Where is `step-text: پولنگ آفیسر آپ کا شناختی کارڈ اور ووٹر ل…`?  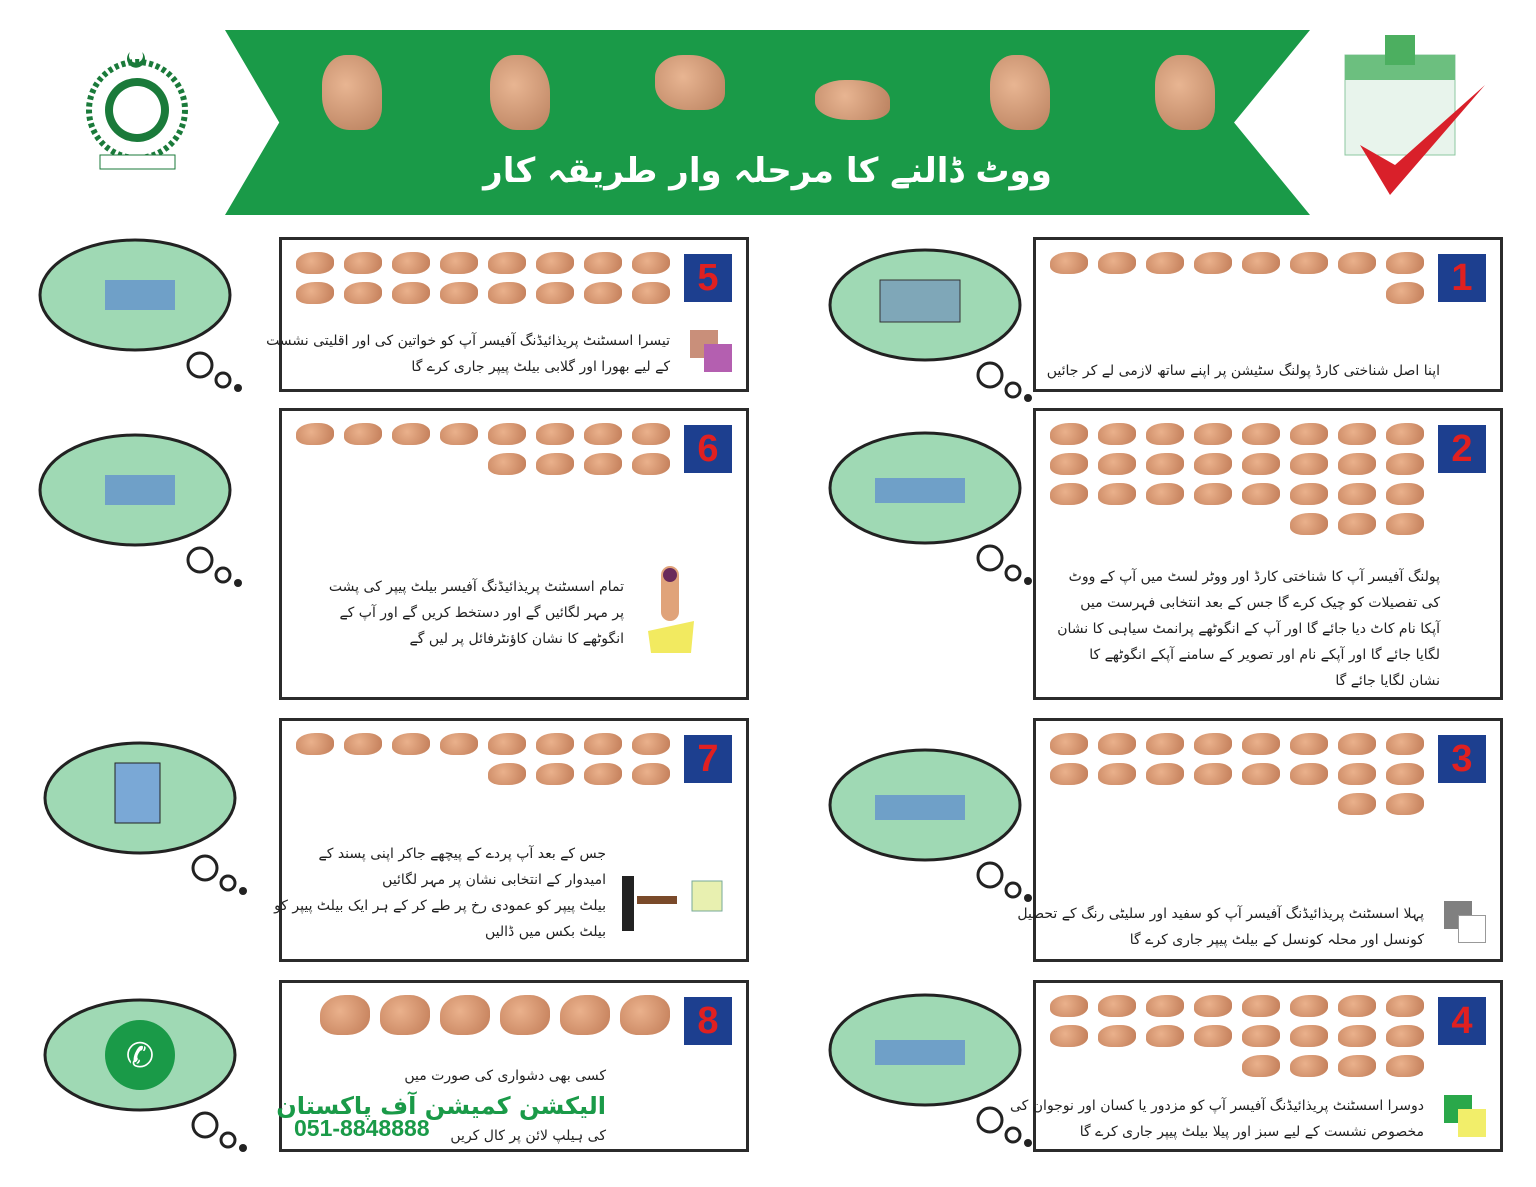 step-text: پولنگ آفیسر آپ کا شناختی کارڈ اور ووٹر ل… is located at coordinates (1248, 629).